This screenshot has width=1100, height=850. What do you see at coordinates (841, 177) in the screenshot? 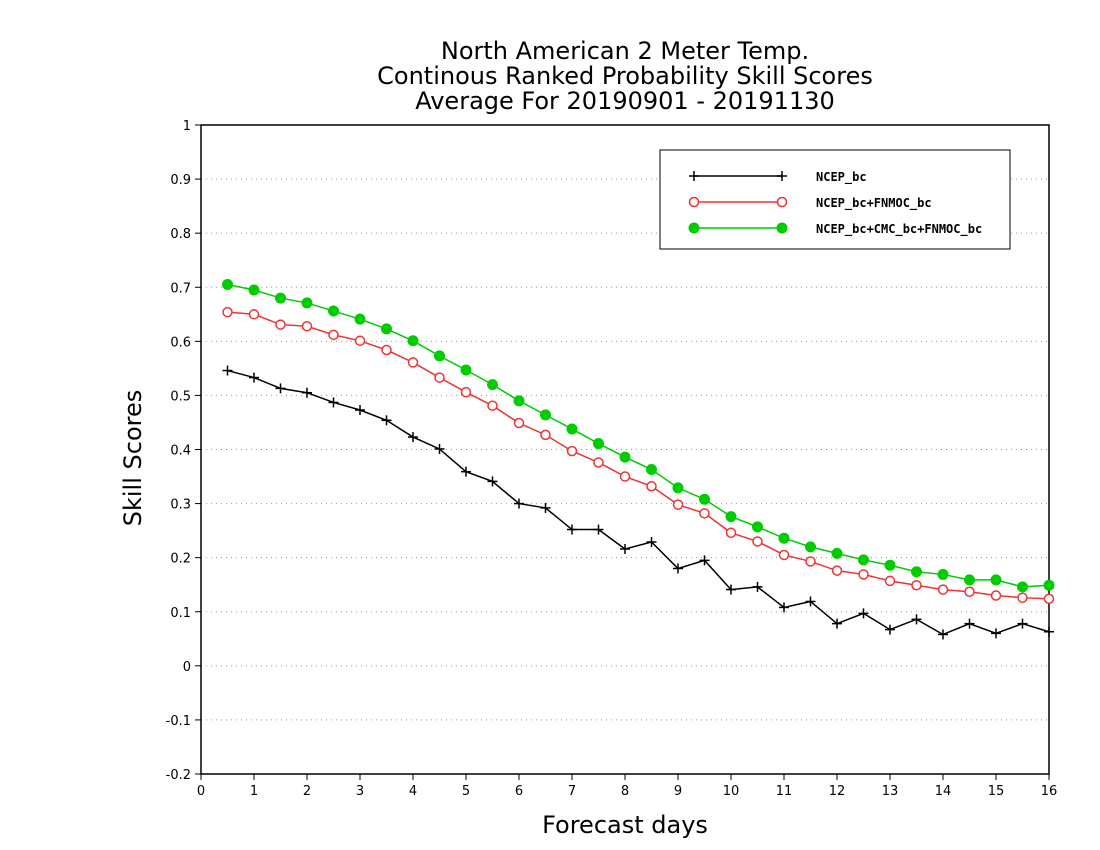
I see `legend-label: NCEP_bc` at bounding box center [841, 177].